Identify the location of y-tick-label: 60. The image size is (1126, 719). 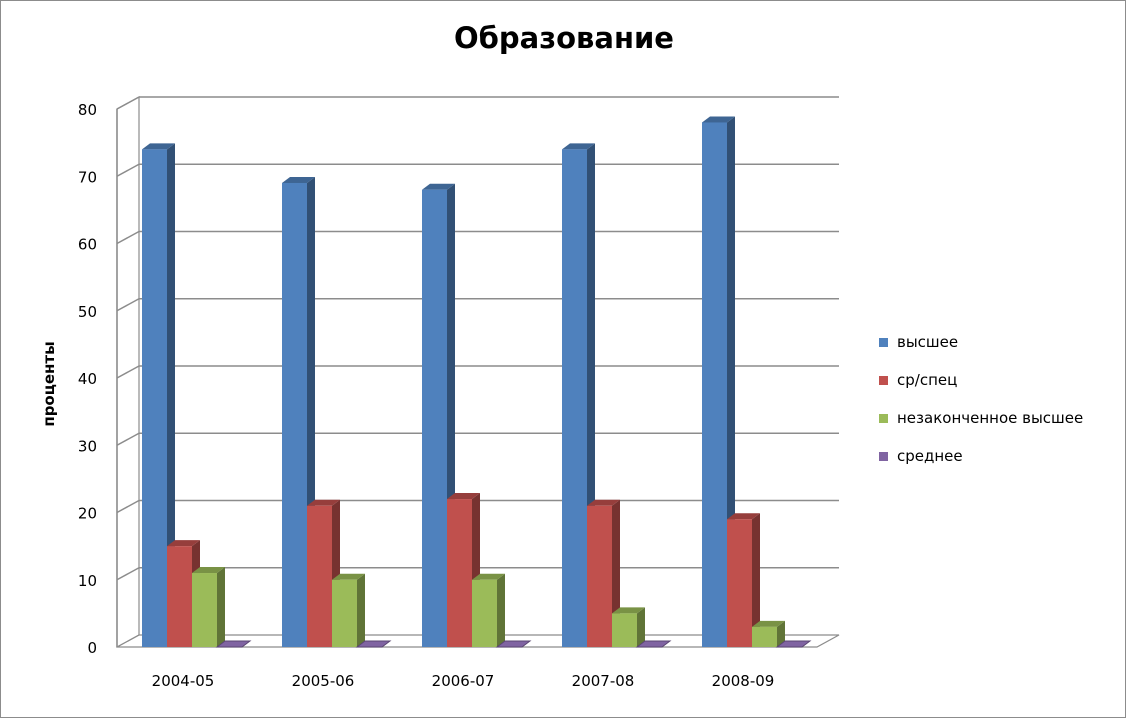
(87, 245).